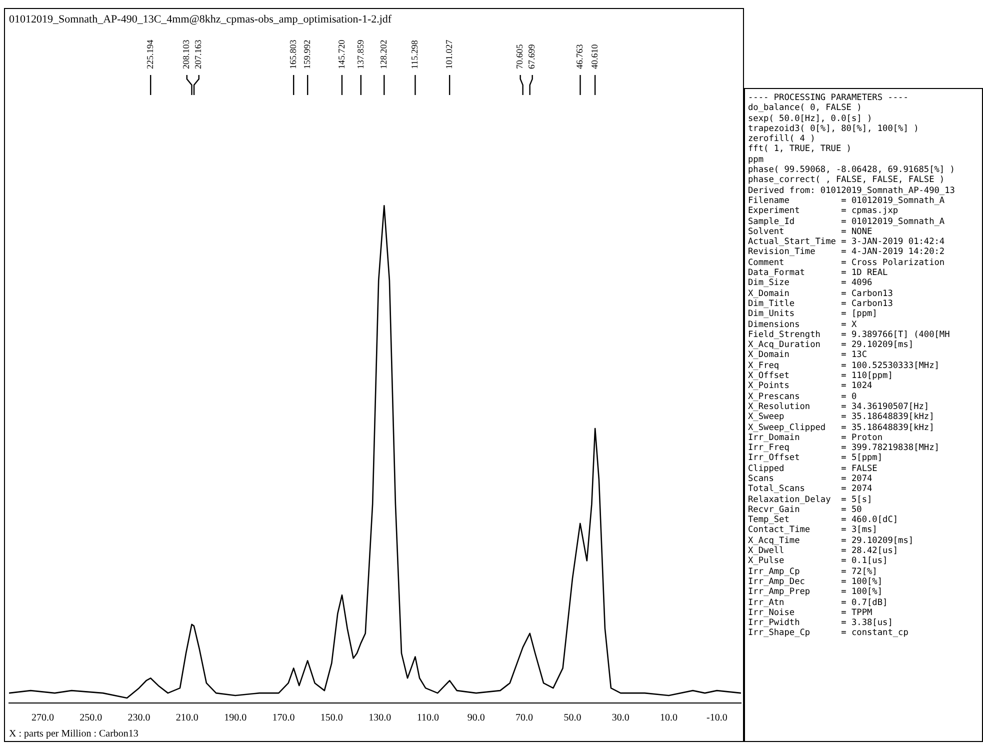  Describe the element at coordinates (839, 407) in the screenshot. I see `text: X_Resolution = 34.36190507[Hz]` at that location.